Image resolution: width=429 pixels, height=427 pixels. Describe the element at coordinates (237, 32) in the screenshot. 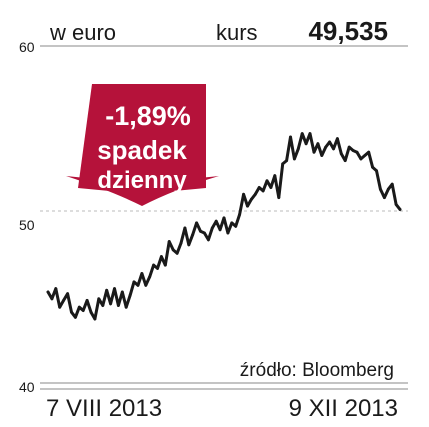

I see `price-label: kurs` at that location.